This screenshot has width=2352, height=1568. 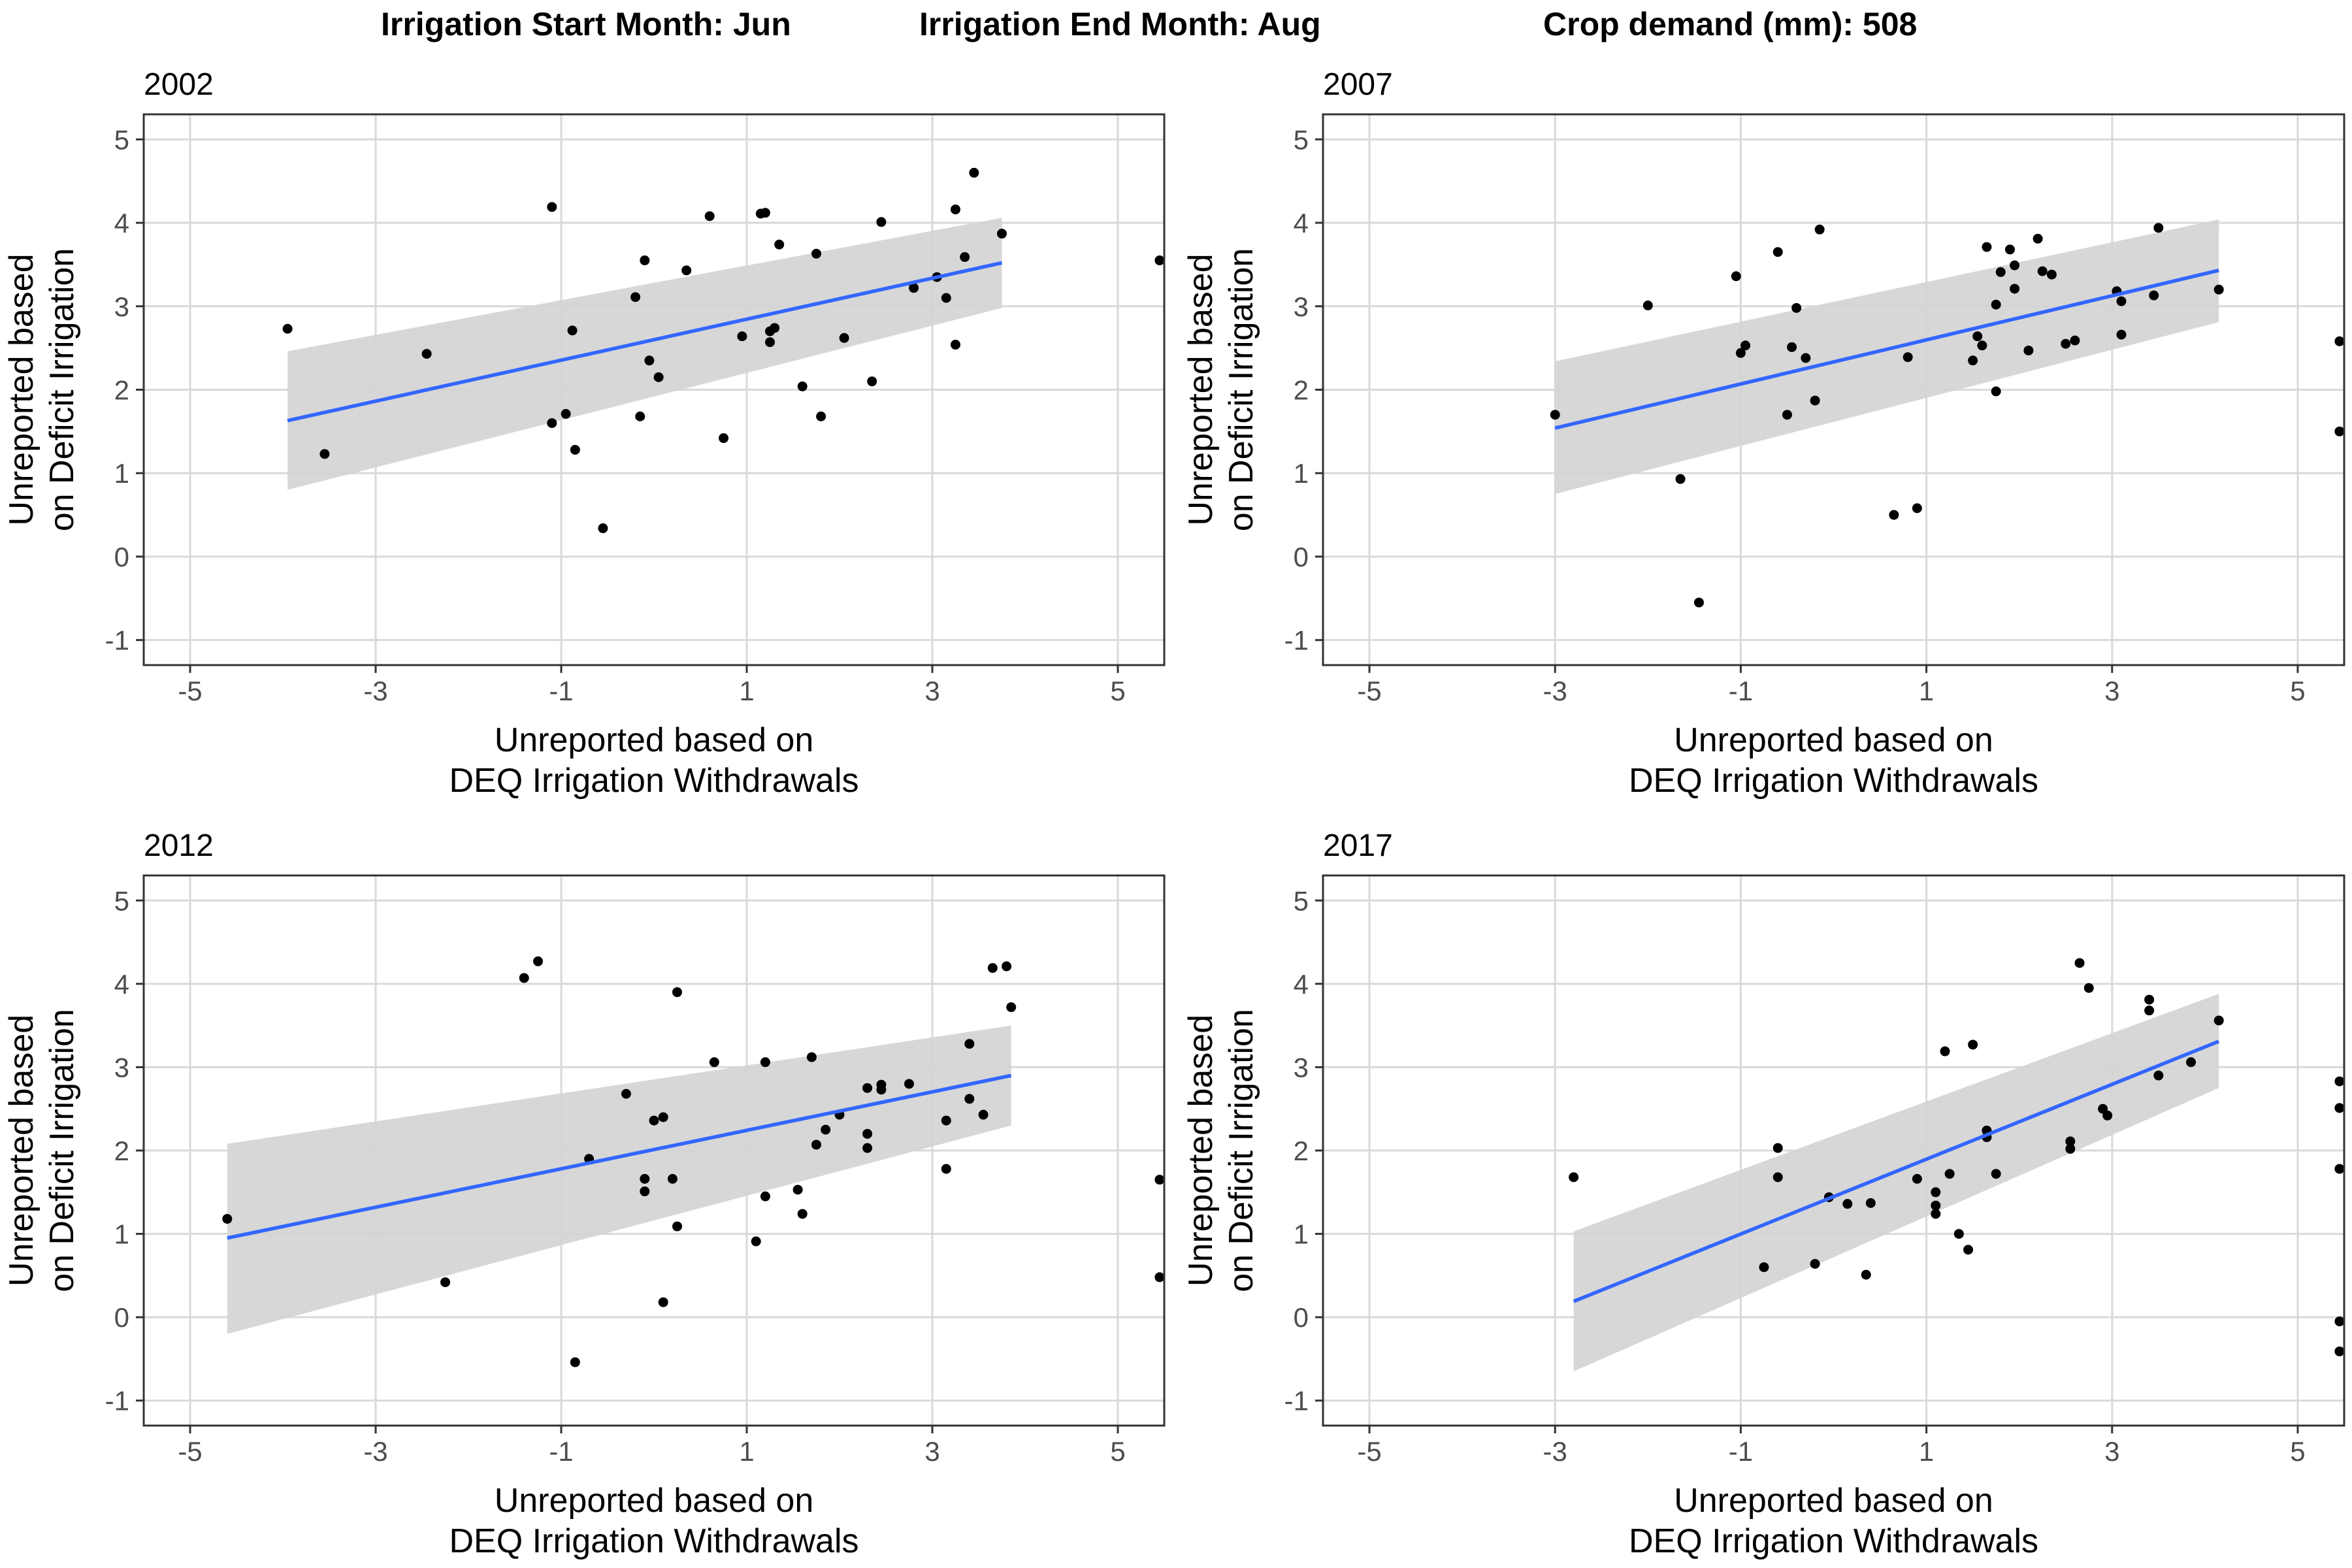 I want to click on y-tick-label: -1, so click(x=117, y=640).